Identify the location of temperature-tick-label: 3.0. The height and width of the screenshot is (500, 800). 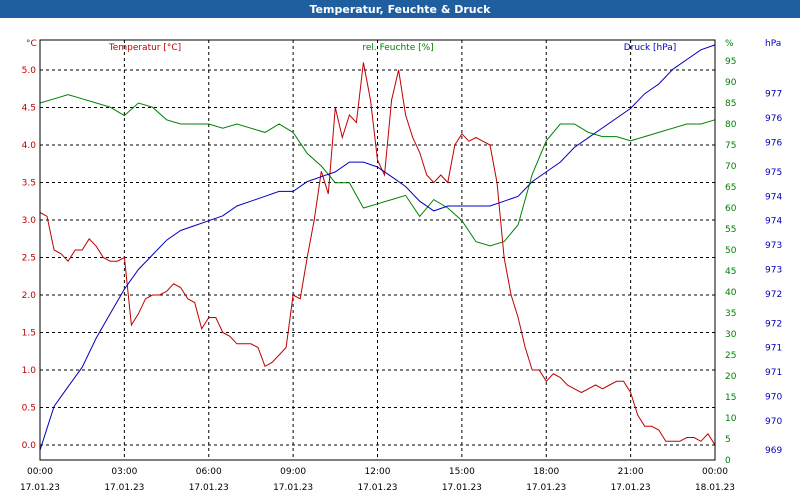
(29, 221).